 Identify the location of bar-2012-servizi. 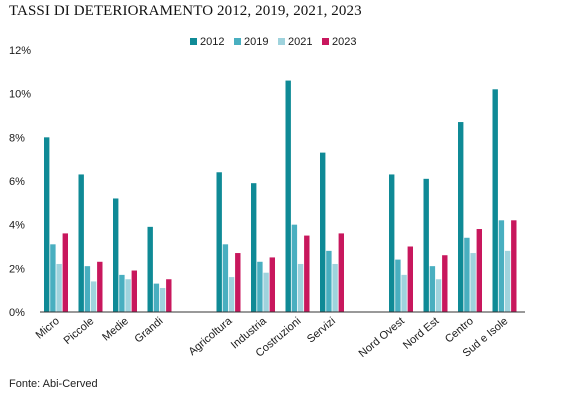
(323, 232).